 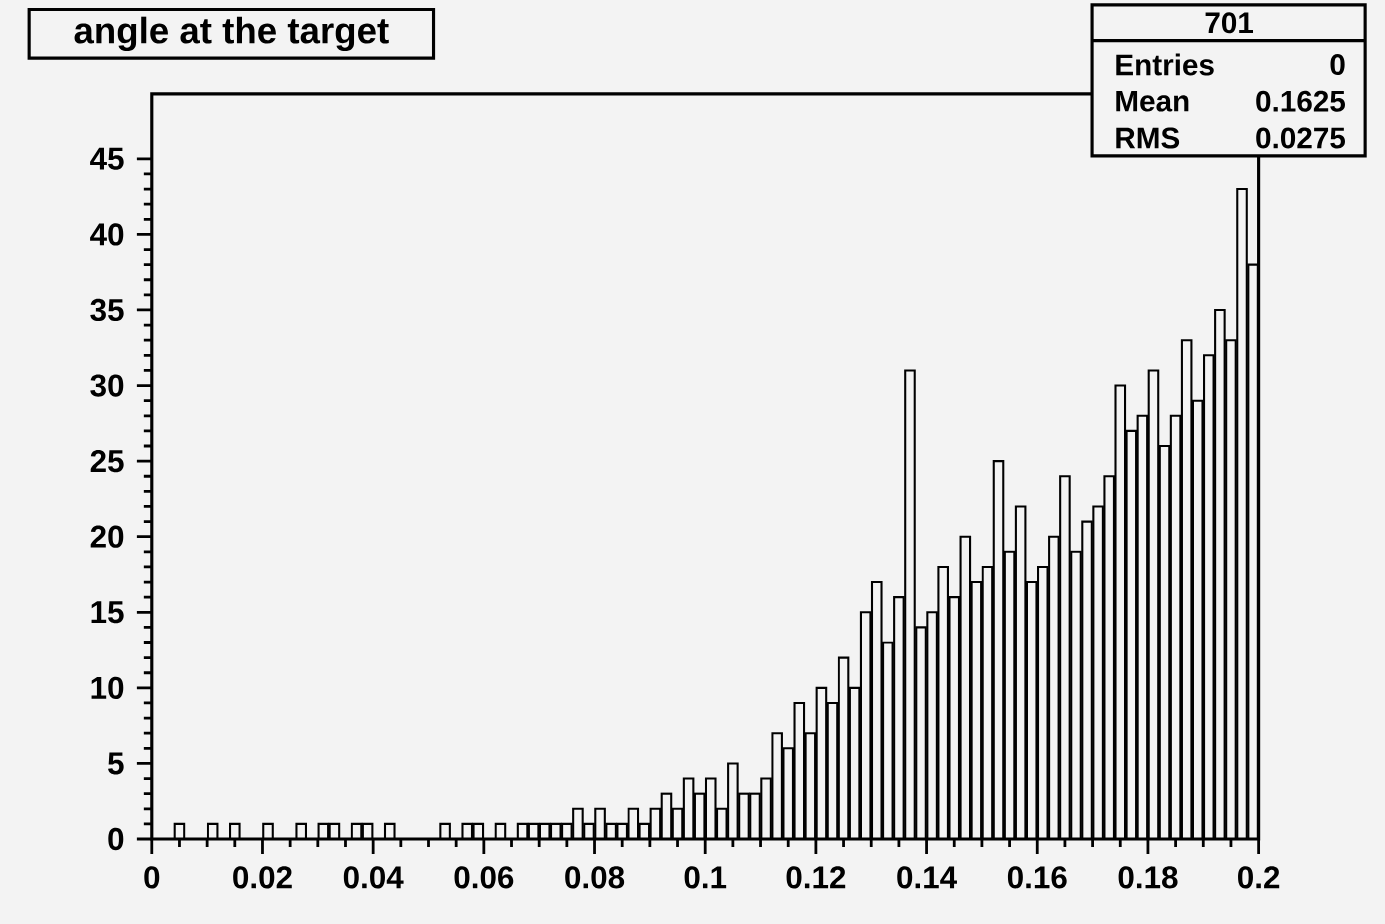 What do you see at coordinates (1148, 138) in the screenshot?
I see `annotation: RMS` at bounding box center [1148, 138].